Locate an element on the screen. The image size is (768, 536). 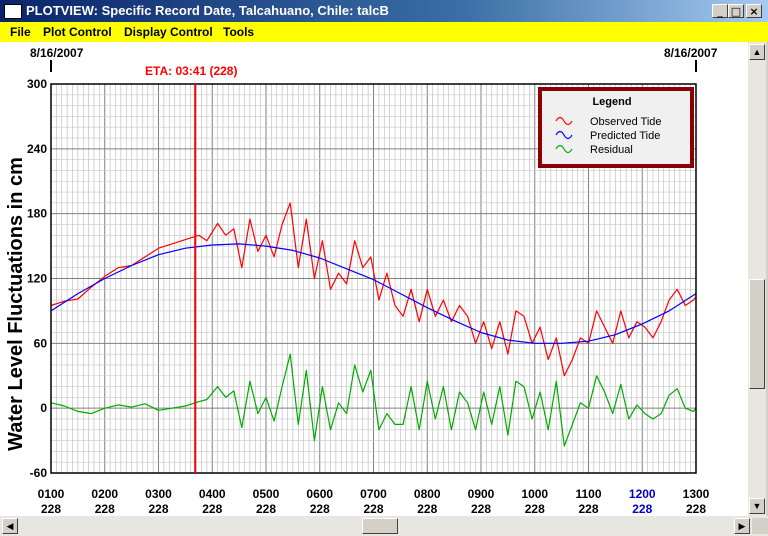
maximize-button: □ is located at coordinates (736, 11).